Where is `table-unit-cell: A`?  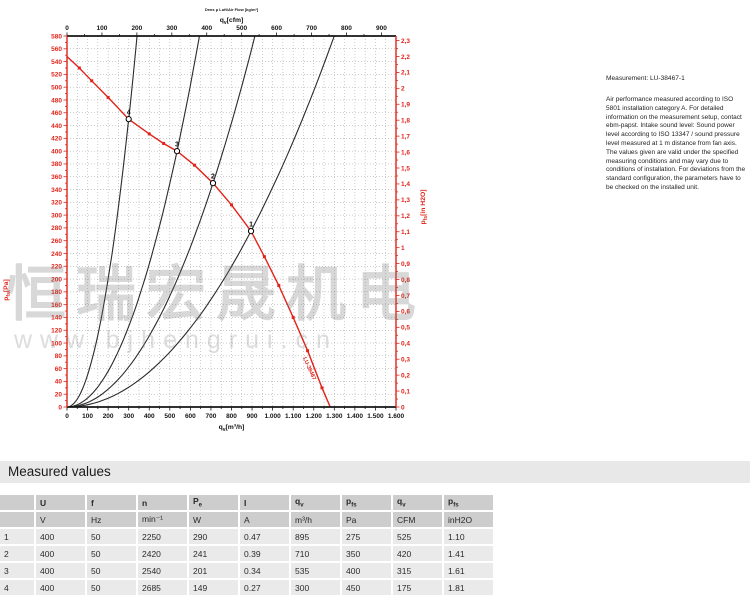 table-unit-cell: A is located at coordinates (264, 519).